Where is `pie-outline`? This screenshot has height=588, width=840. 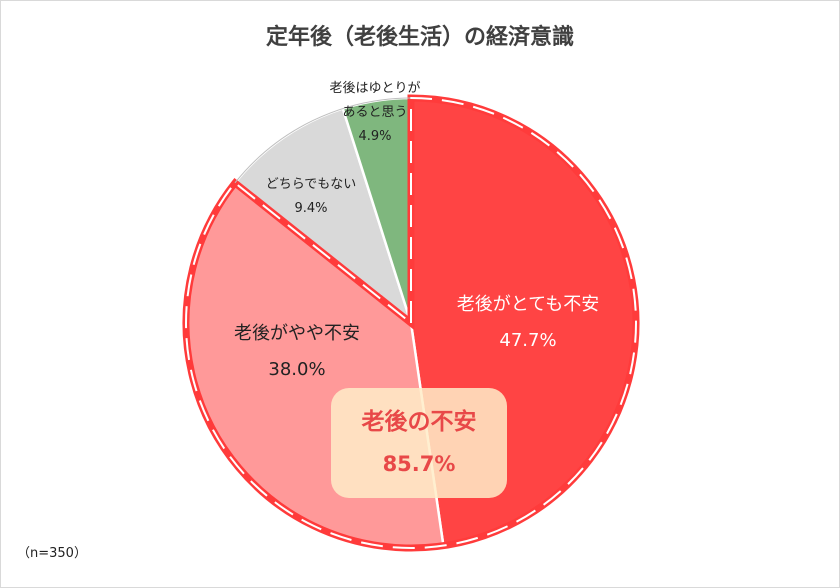
pie-outline is located at coordinates (322, 140).